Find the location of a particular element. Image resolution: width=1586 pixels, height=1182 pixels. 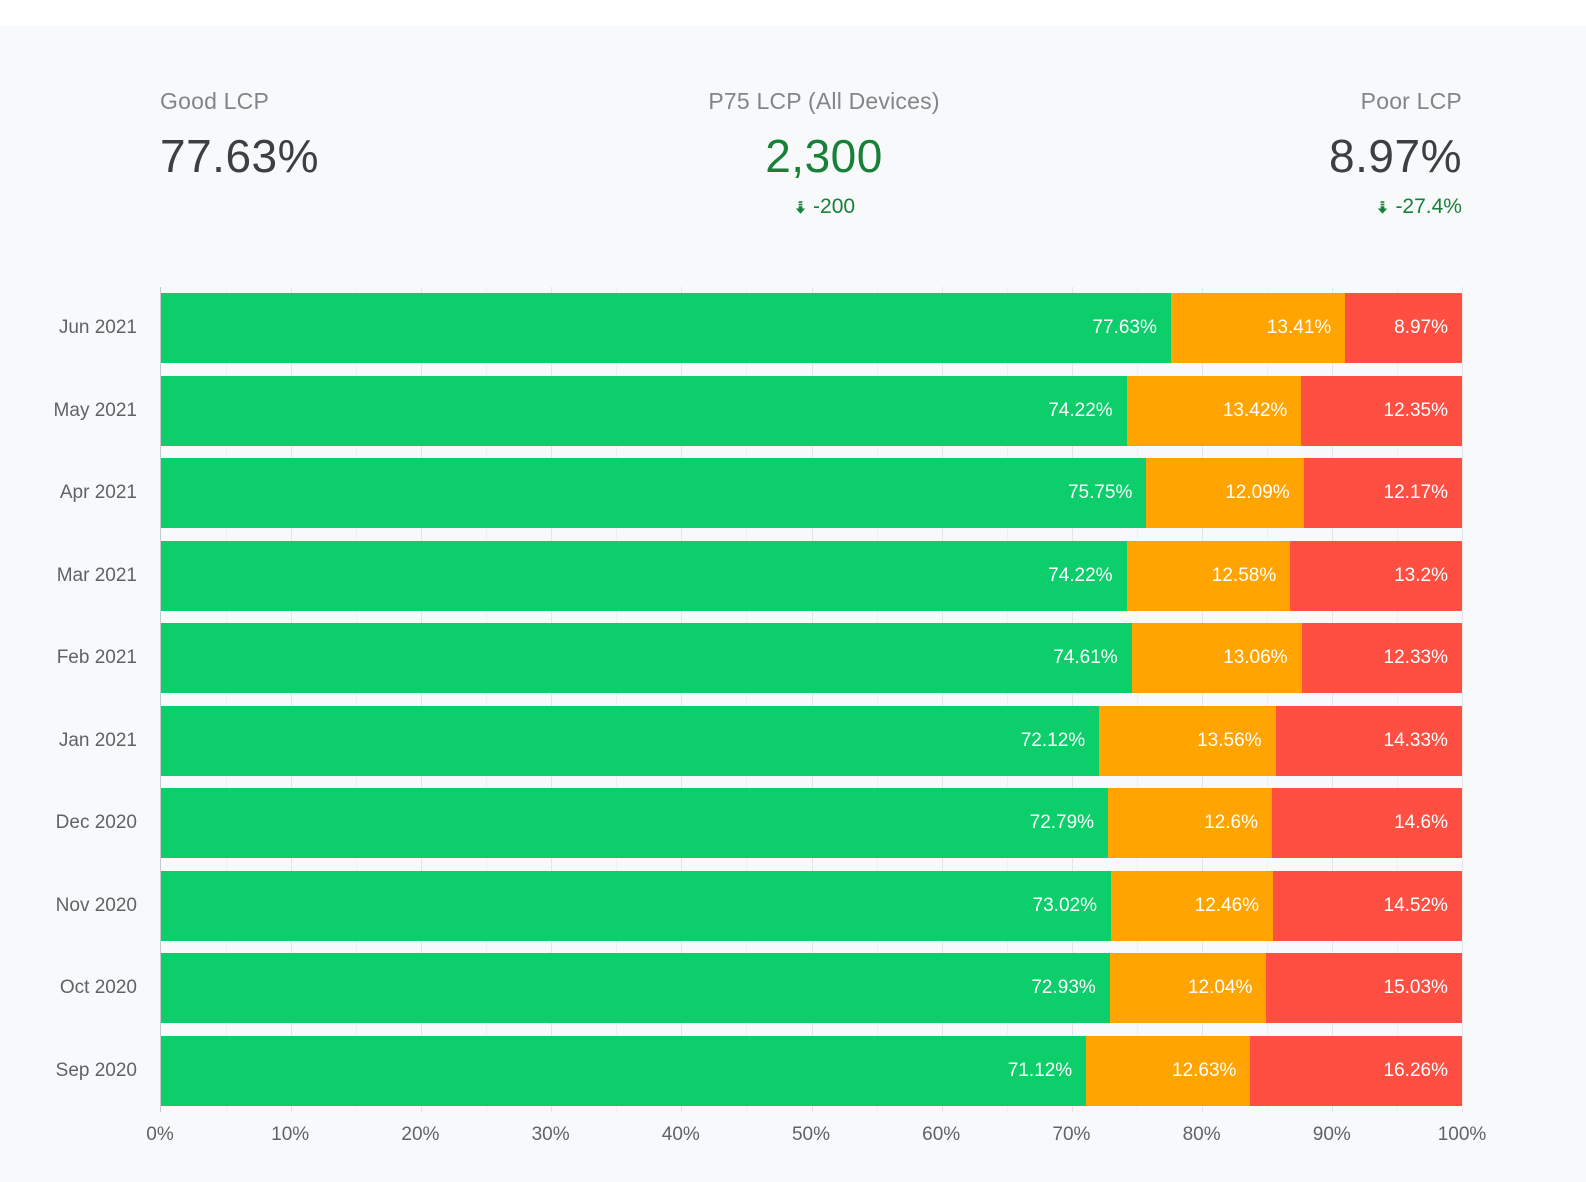

bar-segment-value-label: 14.33% is located at coordinates (1415, 740).